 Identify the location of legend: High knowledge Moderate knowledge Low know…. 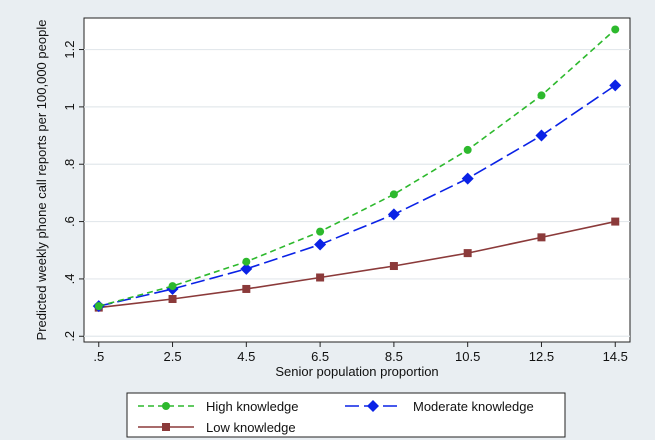
(336, 417).